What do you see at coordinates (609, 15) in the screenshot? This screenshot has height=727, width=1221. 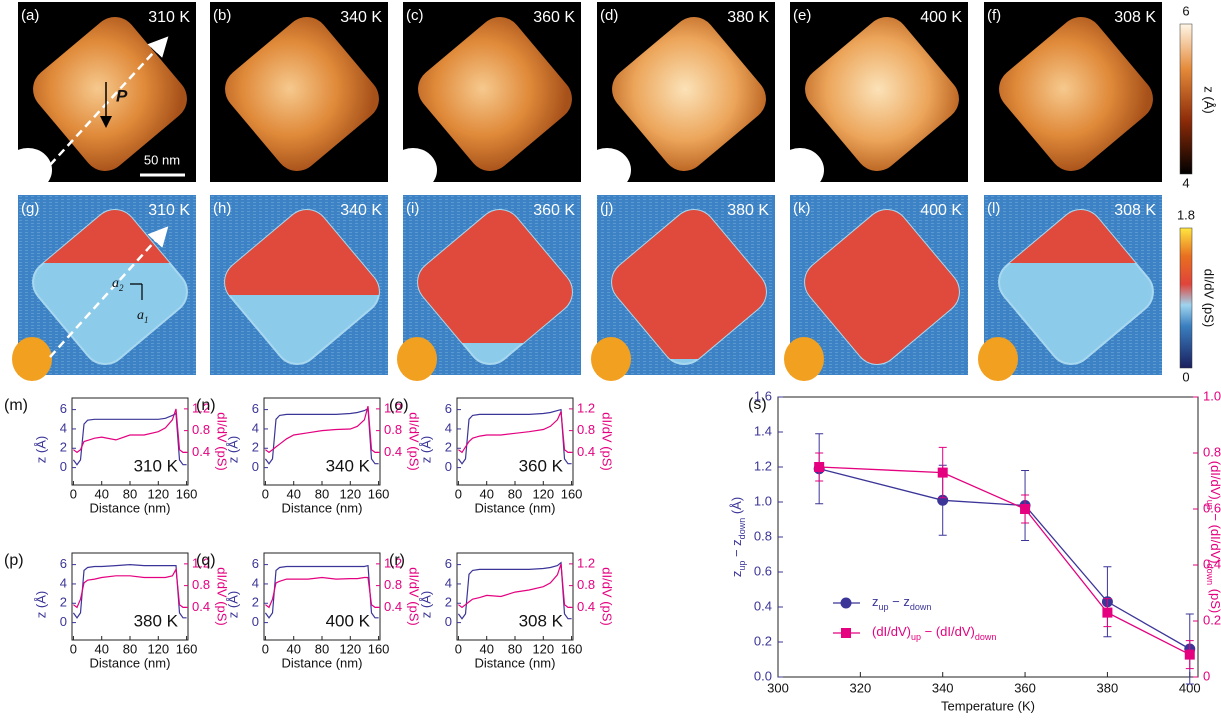 I see `panel-label: (d)` at bounding box center [609, 15].